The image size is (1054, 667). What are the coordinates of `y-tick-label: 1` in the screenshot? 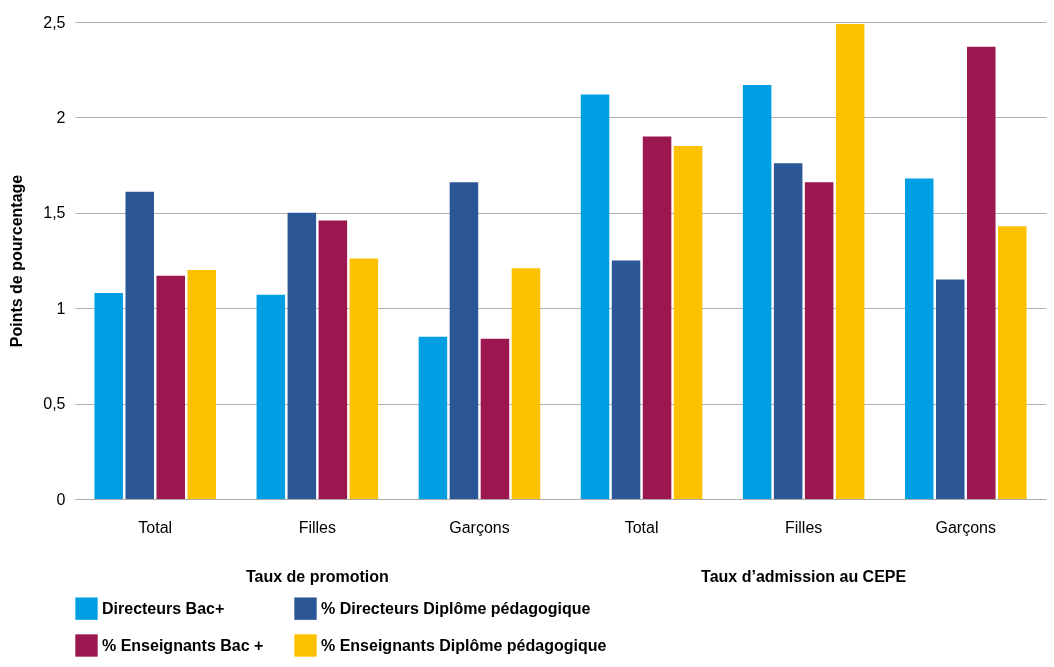 It's located at (61, 308).